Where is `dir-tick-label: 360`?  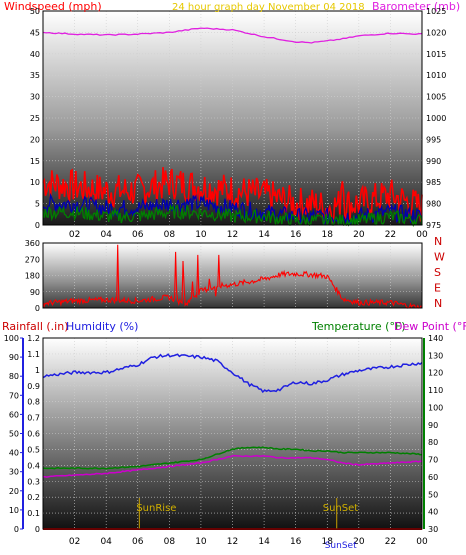
dir-tick-label: 360 is located at coordinates (32, 243).